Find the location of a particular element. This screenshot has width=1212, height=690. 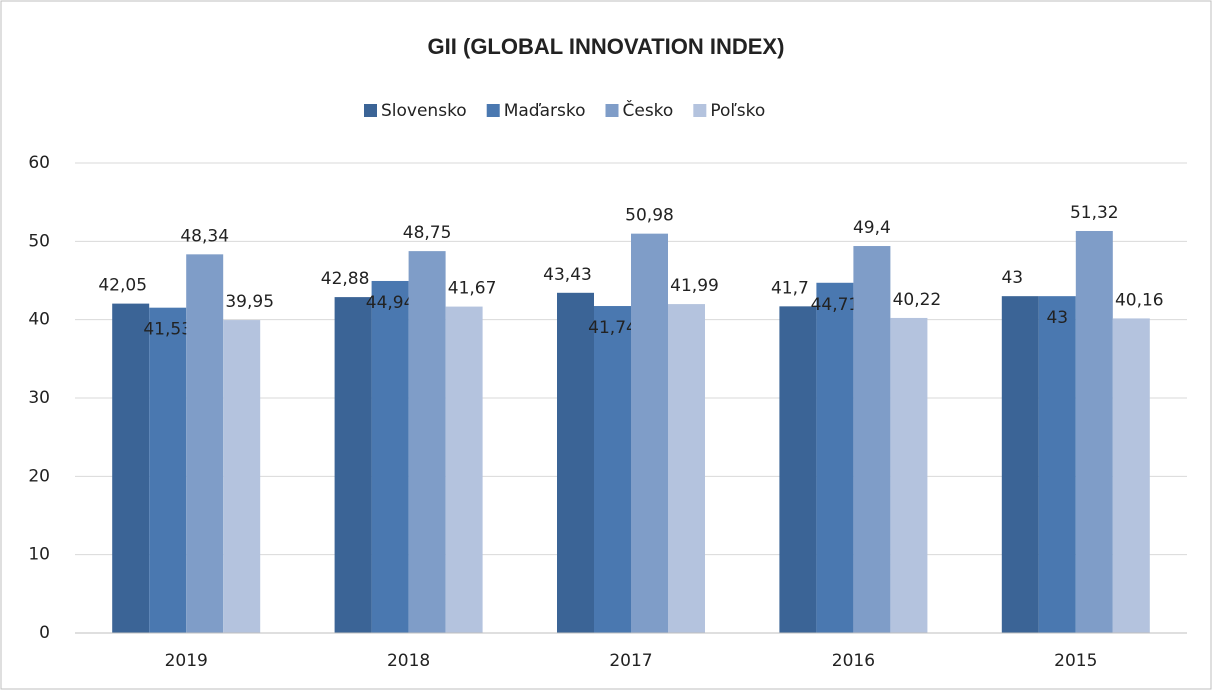

data-label: 43,43 is located at coordinates (567, 275).